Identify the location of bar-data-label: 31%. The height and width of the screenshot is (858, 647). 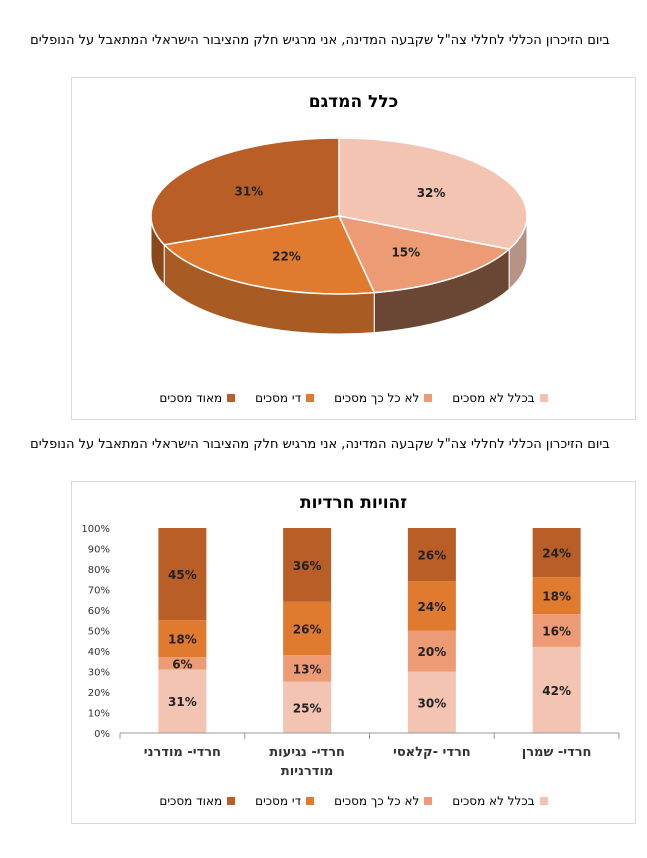
(182, 702).